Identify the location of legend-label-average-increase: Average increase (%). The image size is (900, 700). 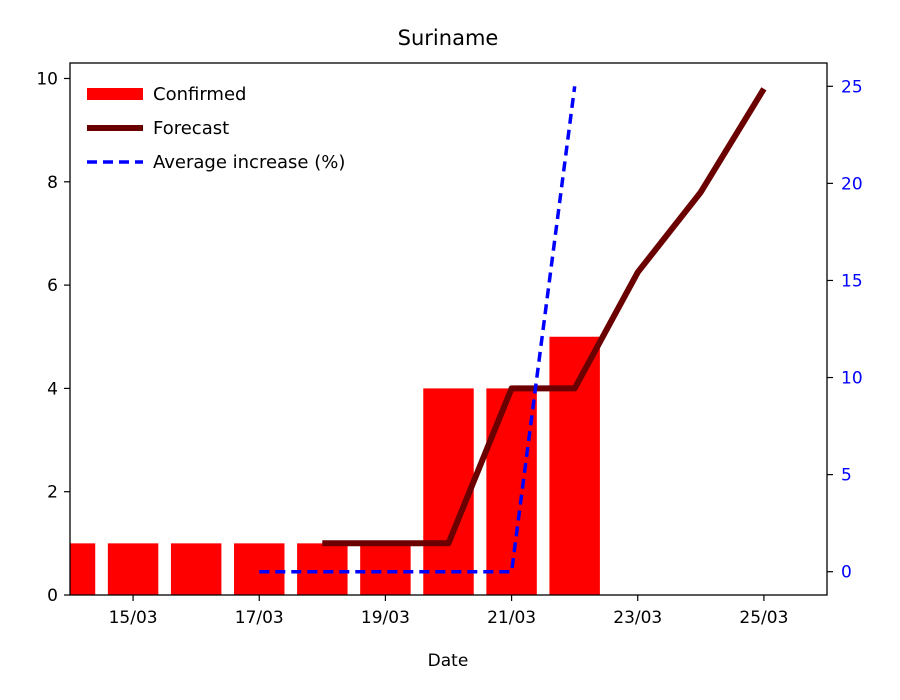
(249, 162).